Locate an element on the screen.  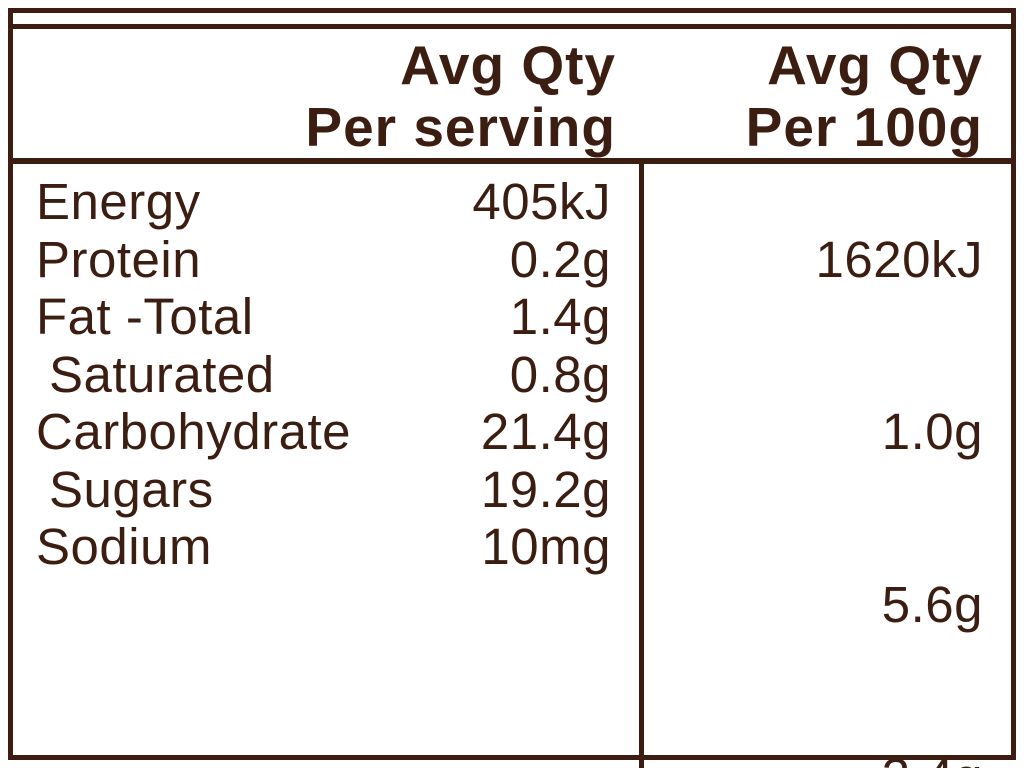
per-serving-value: 405kJ is located at coordinates (541, 201).